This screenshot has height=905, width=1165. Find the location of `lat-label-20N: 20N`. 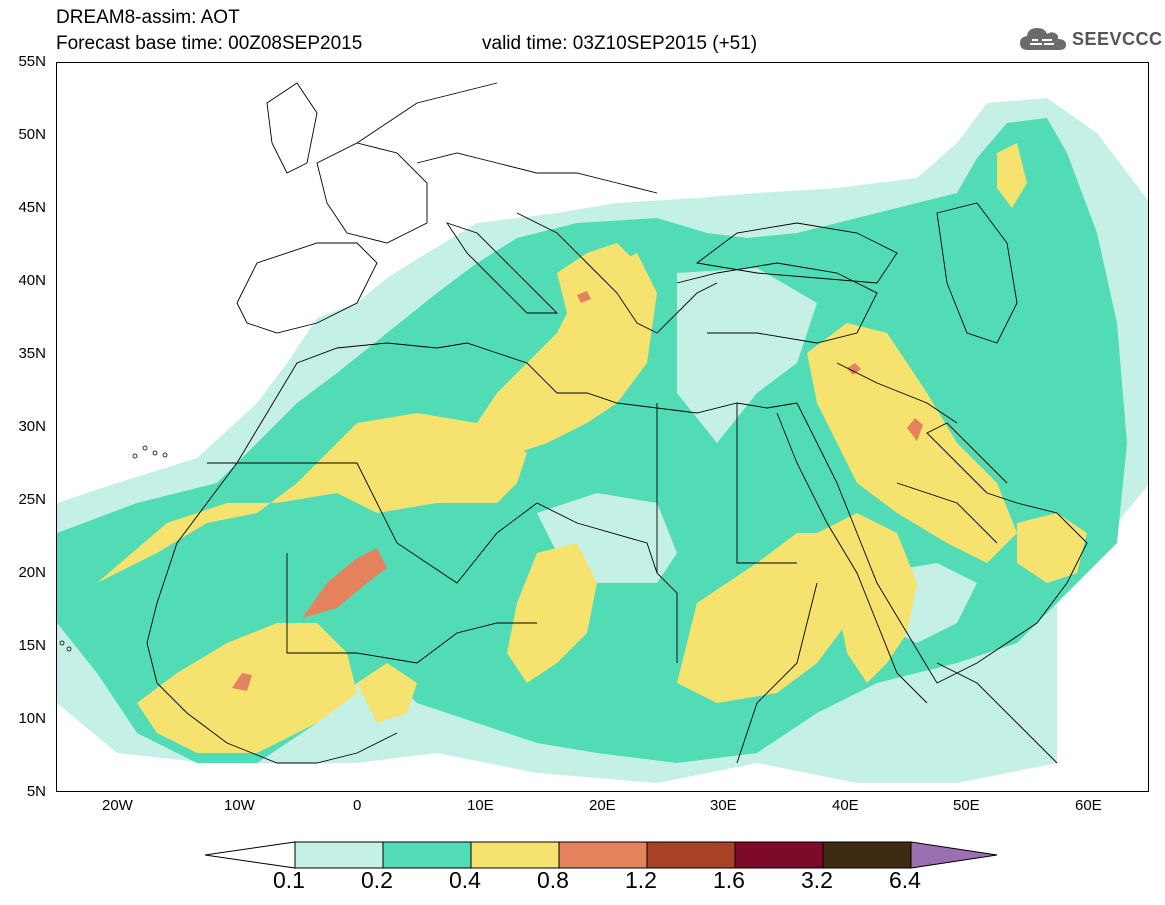

lat-label-20N: 20N is located at coordinates (32, 572).